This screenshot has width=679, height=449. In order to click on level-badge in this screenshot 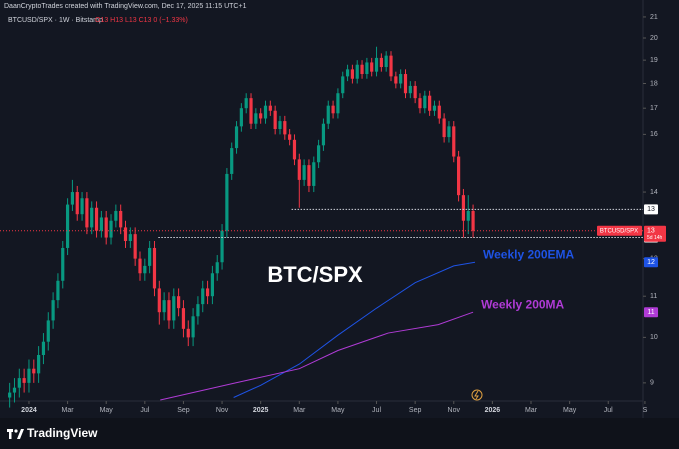, I will do `click(651, 209)`.